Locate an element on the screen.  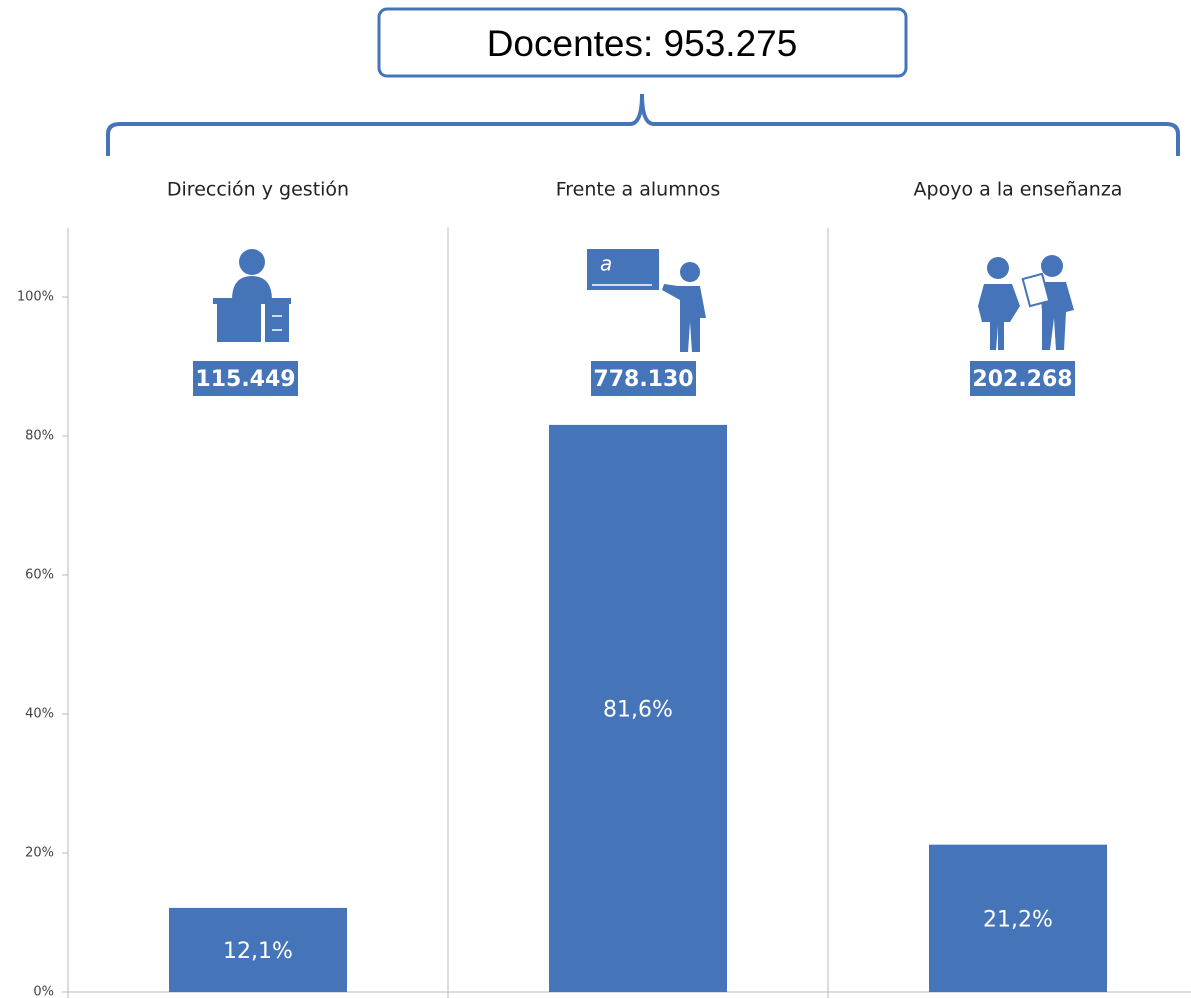
value-label: 12,1% is located at coordinates (258, 951).